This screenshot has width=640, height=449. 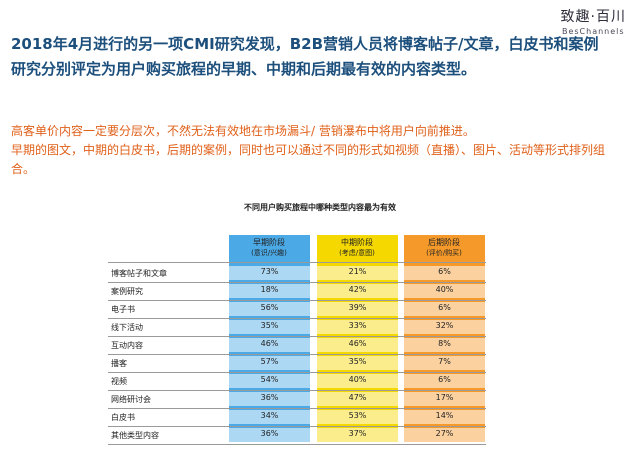 I want to click on late-value: 17%, so click(x=444, y=397).